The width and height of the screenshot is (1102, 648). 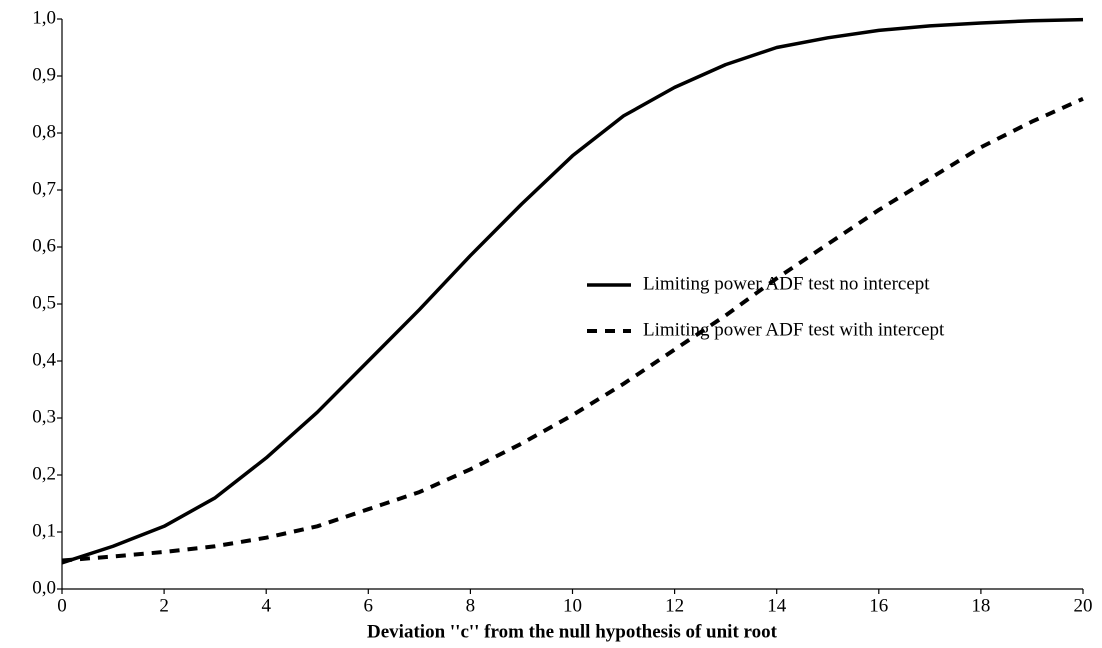 What do you see at coordinates (794, 329) in the screenshot?
I see `legend-label: Limiting power ADF test with intercept` at bounding box center [794, 329].